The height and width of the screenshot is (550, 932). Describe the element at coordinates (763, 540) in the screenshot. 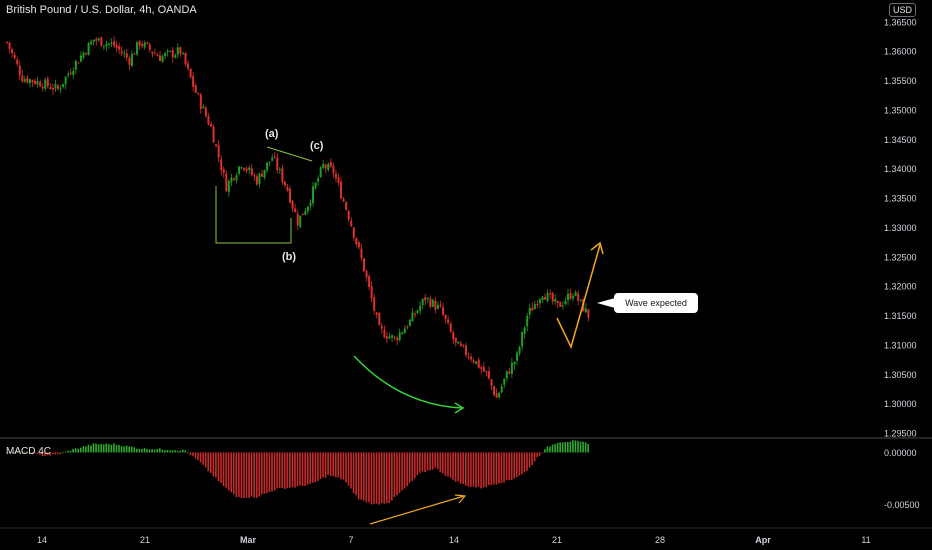

I see `time-tick-label: Apr` at that location.